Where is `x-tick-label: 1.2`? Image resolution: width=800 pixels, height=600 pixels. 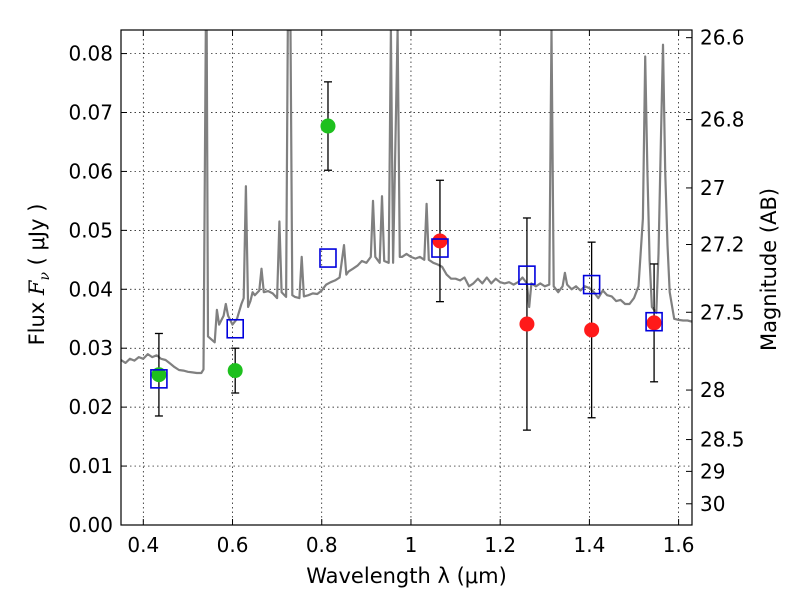
x-tick-label: 1.2 is located at coordinates (500, 545).